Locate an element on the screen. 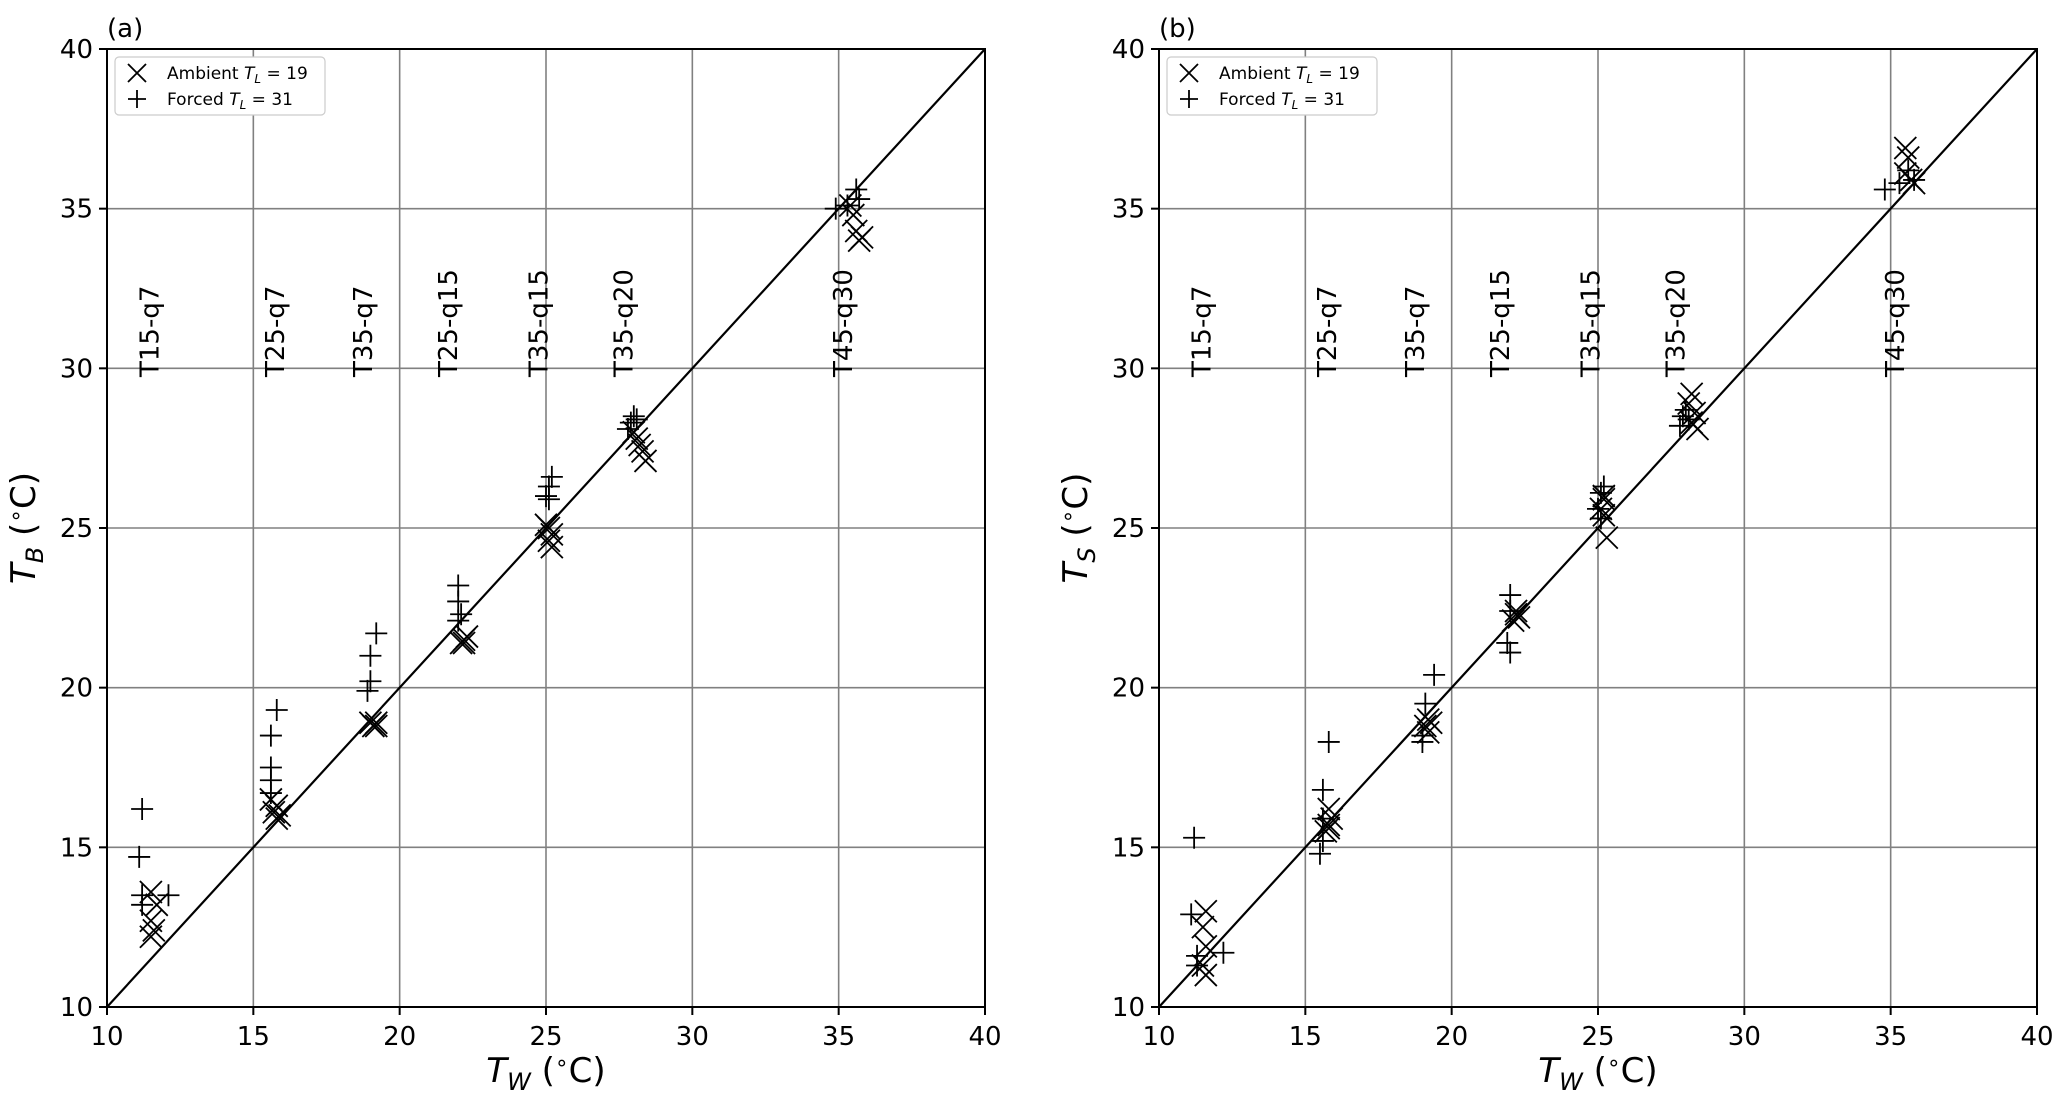 This screenshot has height=1101, width=2067. x-axis-label-sub: W is located at coordinates (519, 1082).